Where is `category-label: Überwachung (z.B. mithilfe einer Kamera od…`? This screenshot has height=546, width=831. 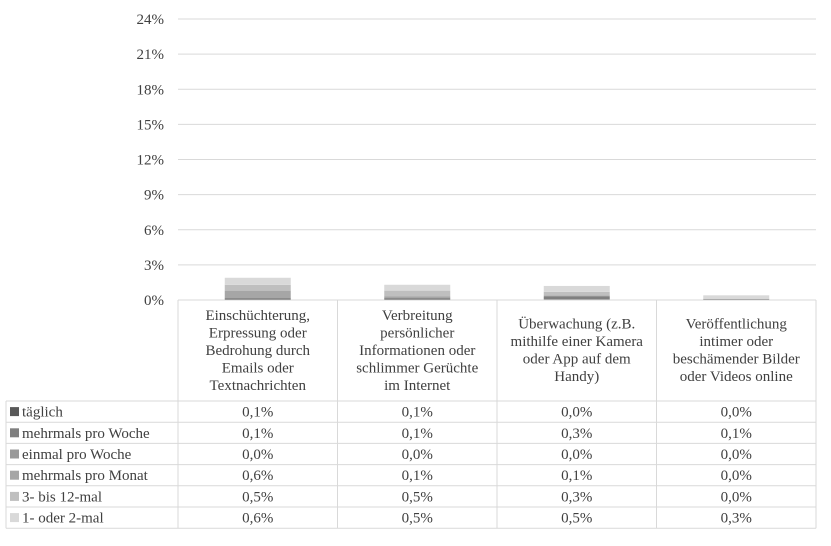 category-label: Überwachung (z.B. mithilfe einer Kamera od… is located at coordinates (577, 351).